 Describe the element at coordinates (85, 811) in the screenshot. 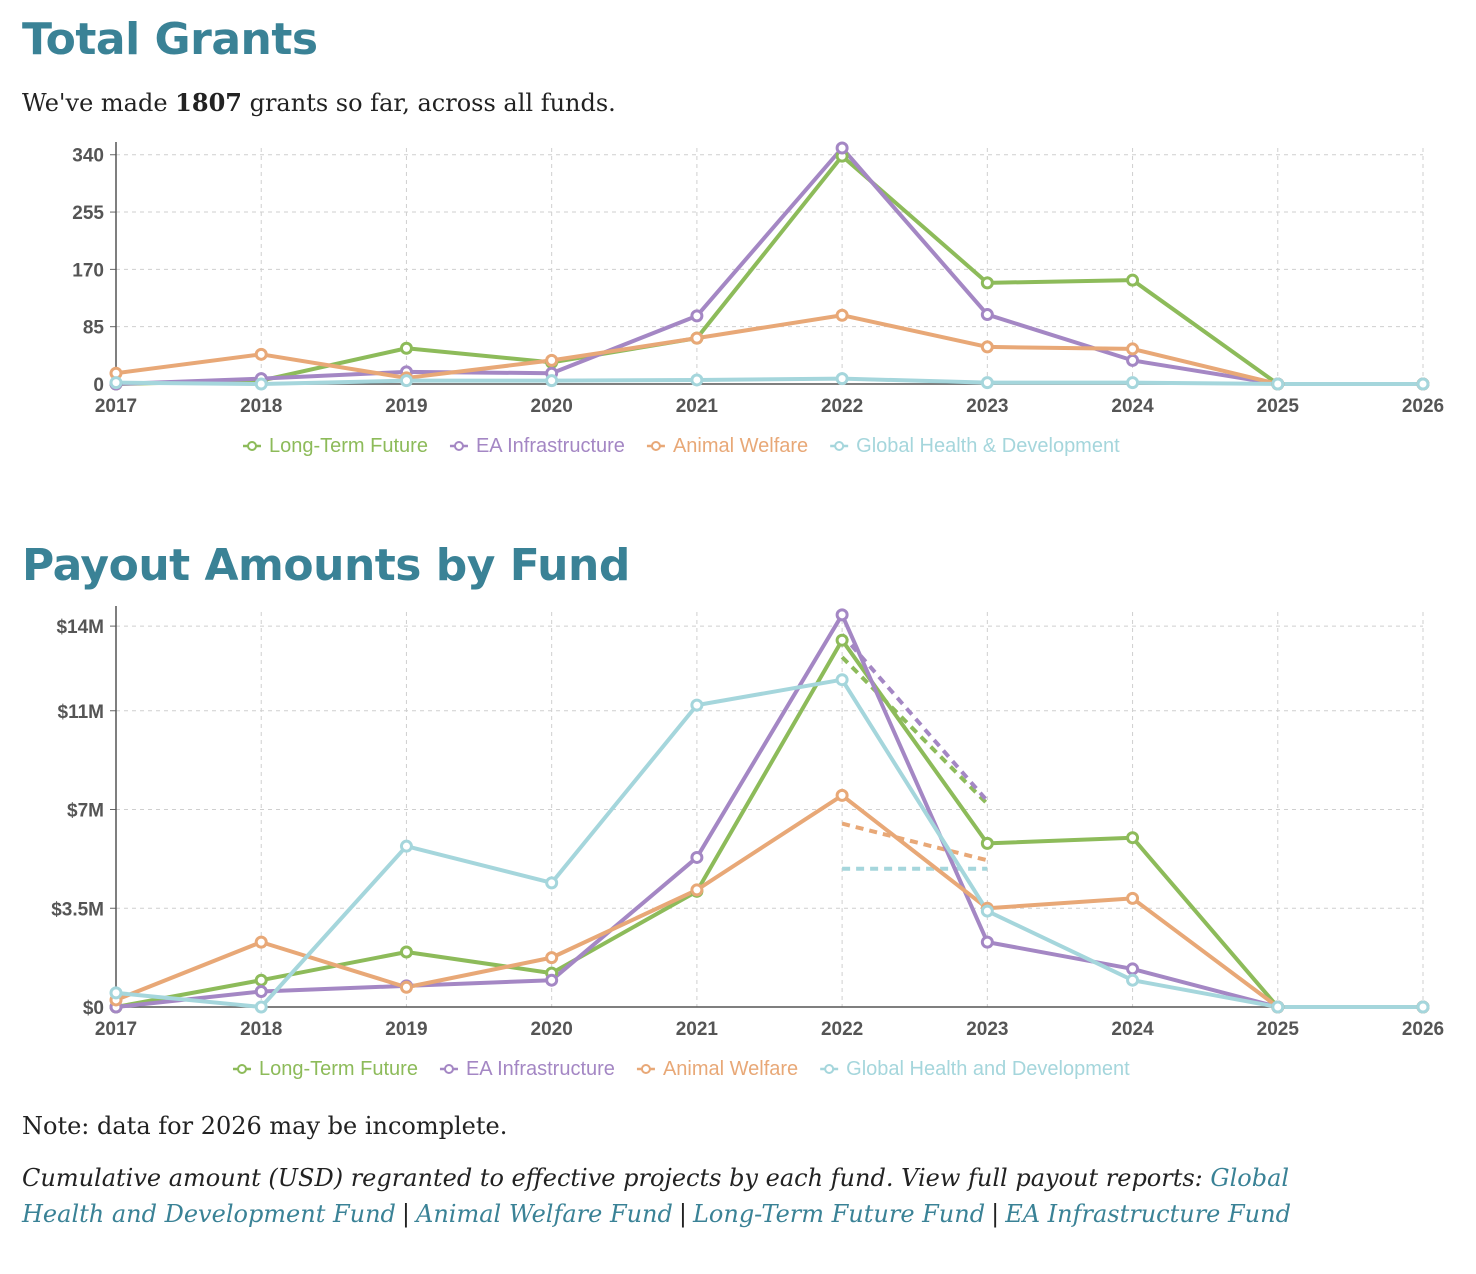

I see `y-tick-label: $7M` at that location.